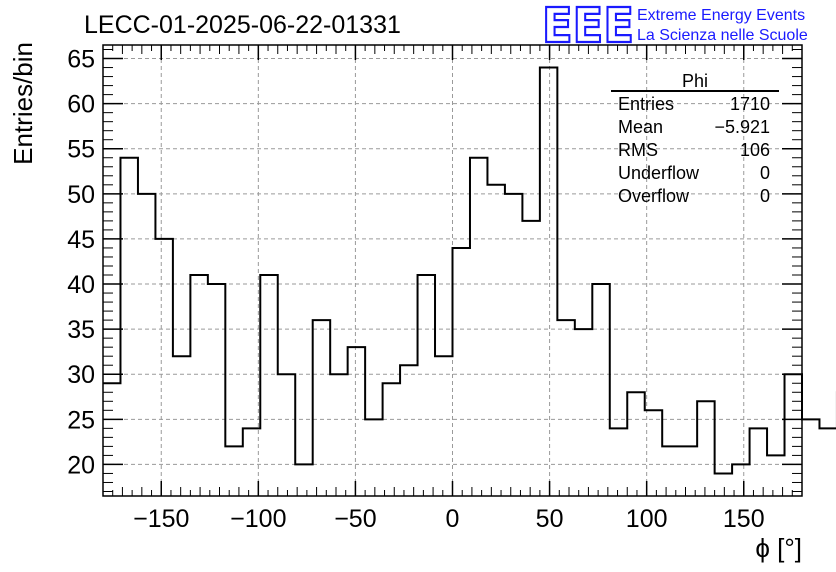 The image size is (836, 572). I want to click on y-tick-label: 55, so click(81, 150).